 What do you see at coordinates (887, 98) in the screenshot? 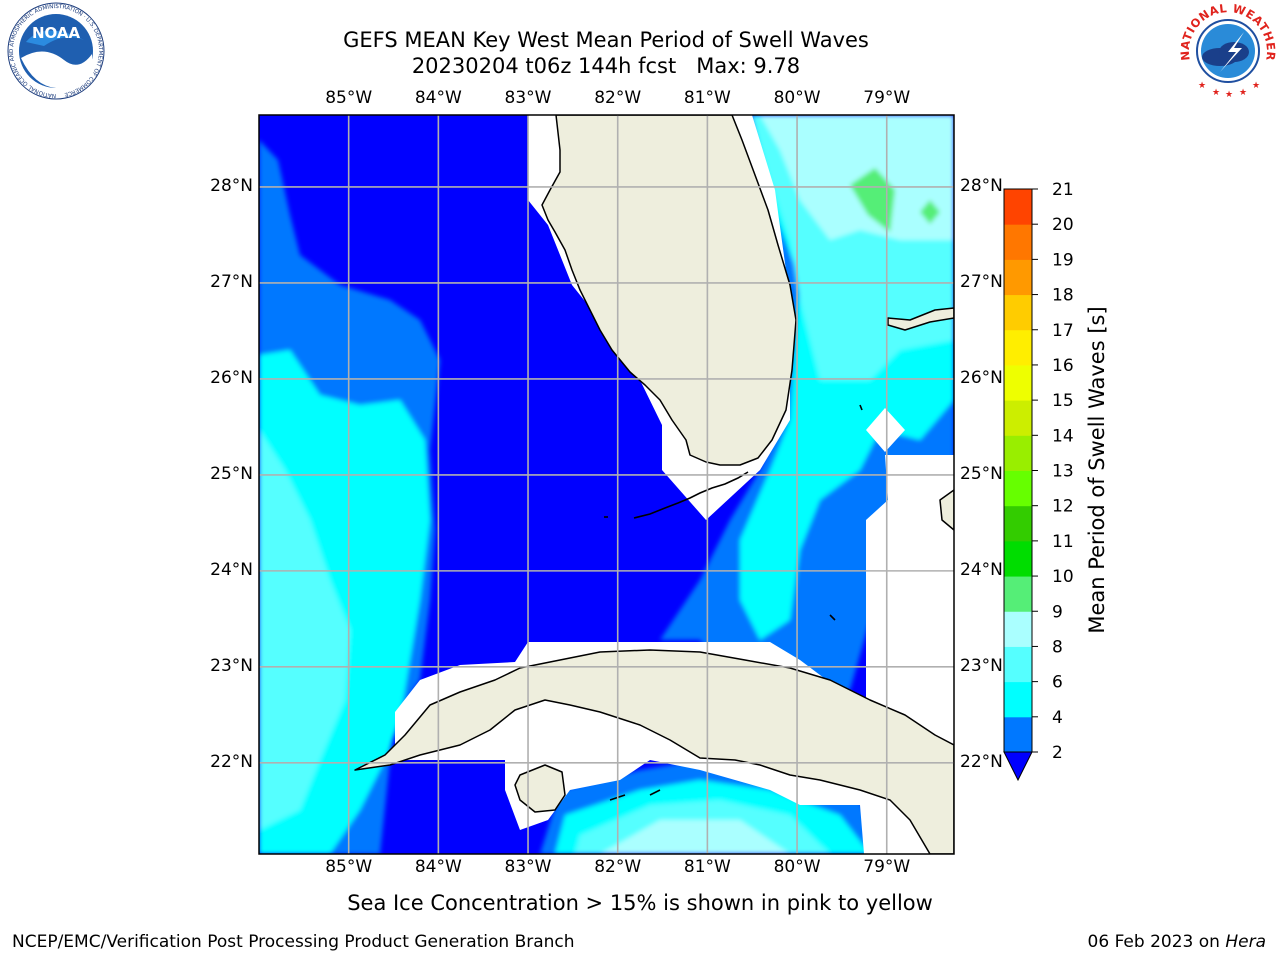
I see `lon-tick-label-top: 79°W` at bounding box center [887, 98].